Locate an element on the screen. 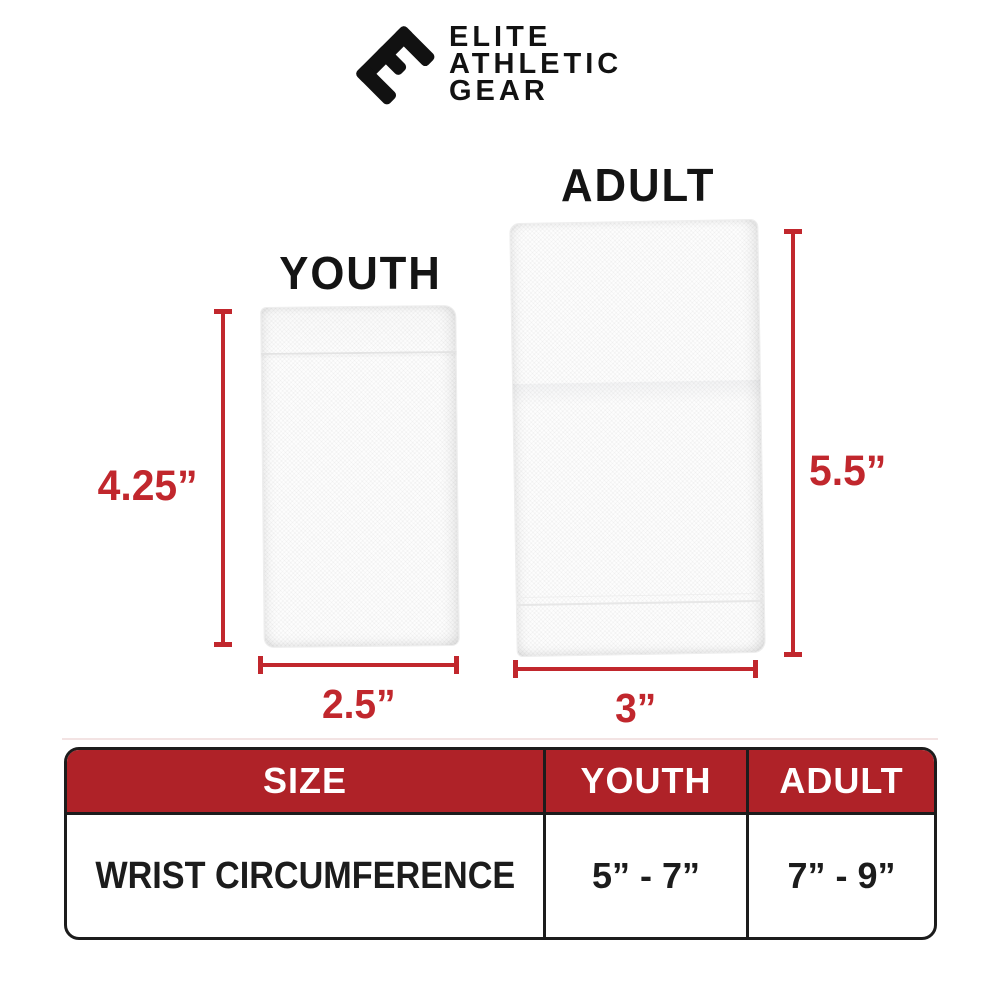 The image size is (1000, 1000). adult-wristband-hem-stitch is located at coordinates (640, 595).